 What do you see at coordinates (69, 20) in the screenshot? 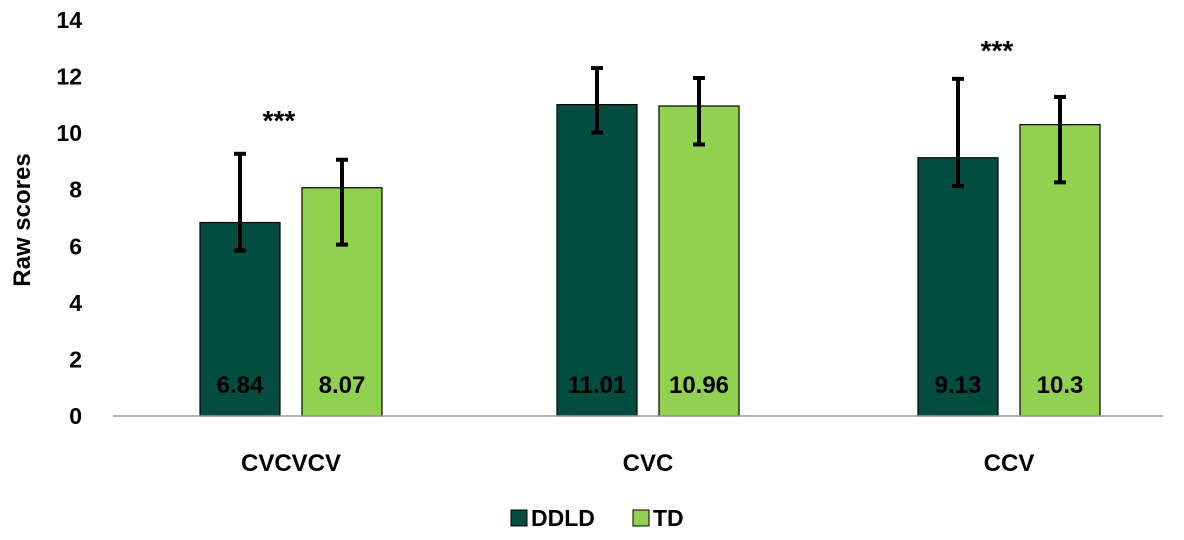
I see `y-tick-label: 14` at bounding box center [69, 20].